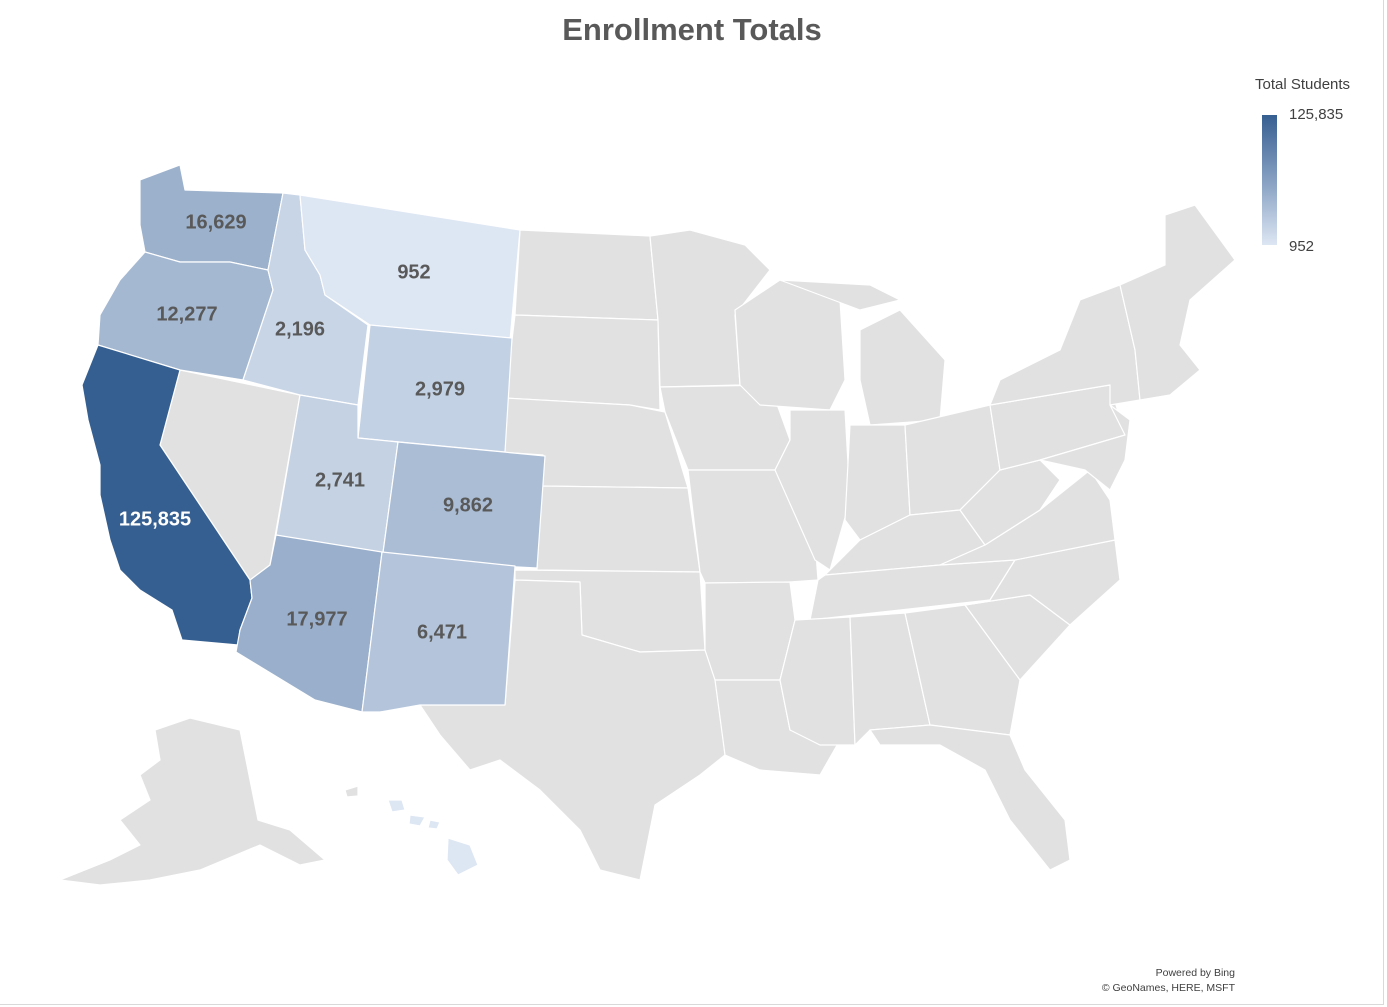 This screenshot has height=1007, width=1387. Describe the element at coordinates (433, 837) in the screenshot. I see `state-hawaii` at that location.